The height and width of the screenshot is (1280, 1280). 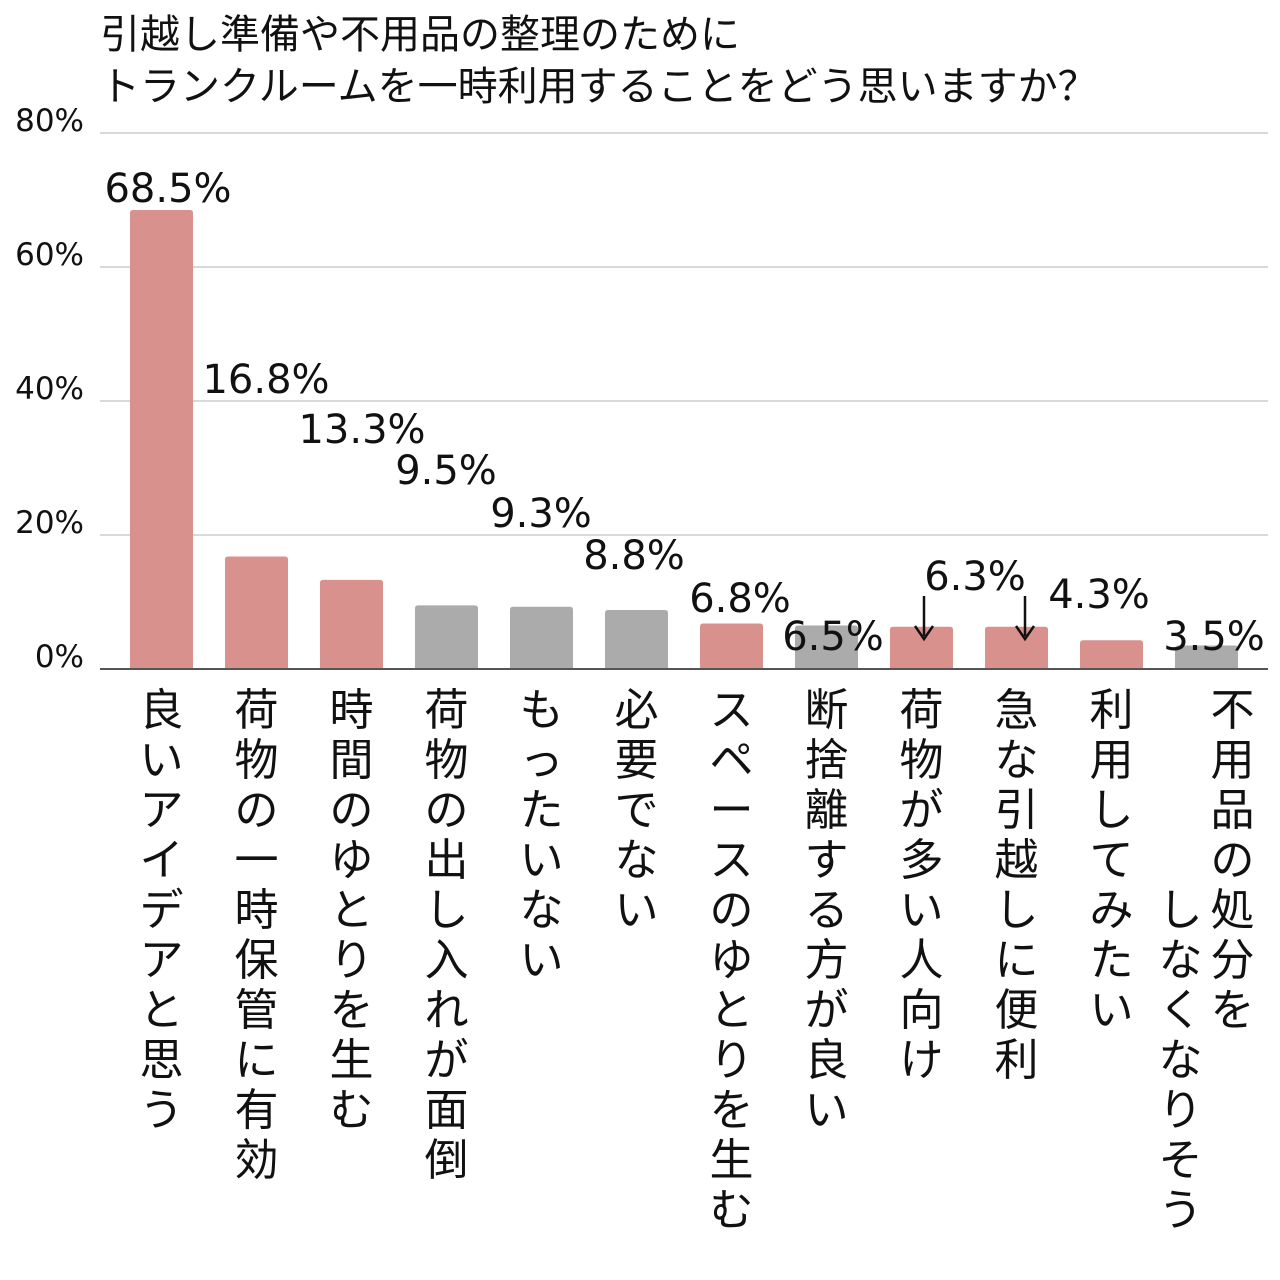 I want to click on value-label: 6.8%, so click(x=740, y=599).